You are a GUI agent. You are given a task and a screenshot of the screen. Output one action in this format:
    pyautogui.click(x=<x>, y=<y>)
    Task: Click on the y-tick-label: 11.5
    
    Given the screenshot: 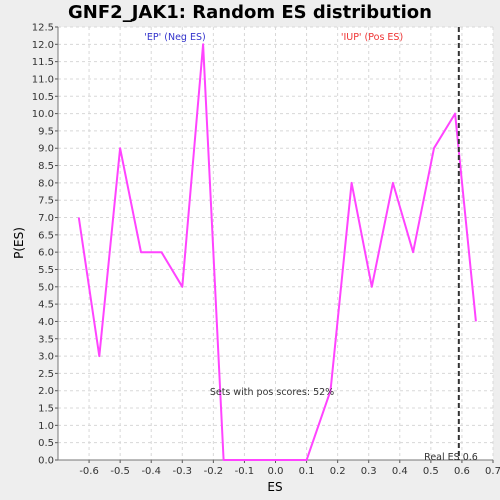 What is the action you would take?
    pyautogui.click(x=43, y=62)
    